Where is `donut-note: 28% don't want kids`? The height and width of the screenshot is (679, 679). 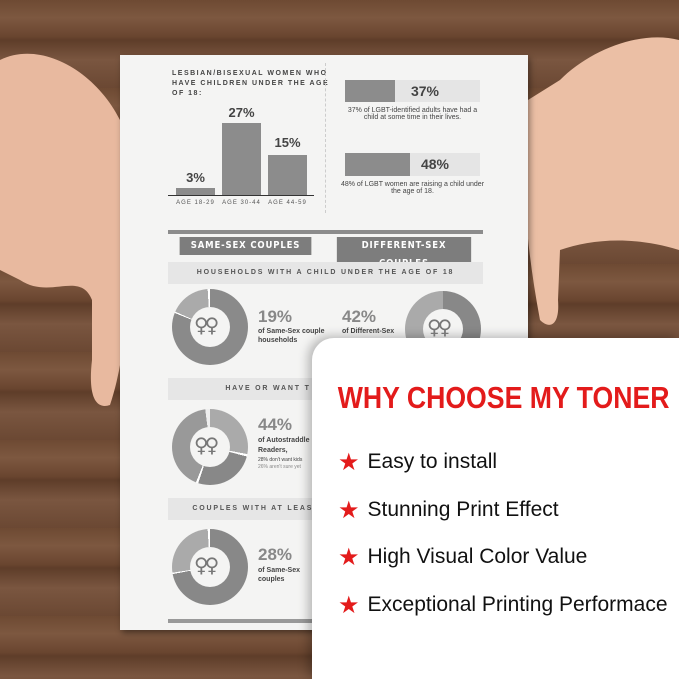 donut-note: 28% don't want kids is located at coordinates (280, 460).